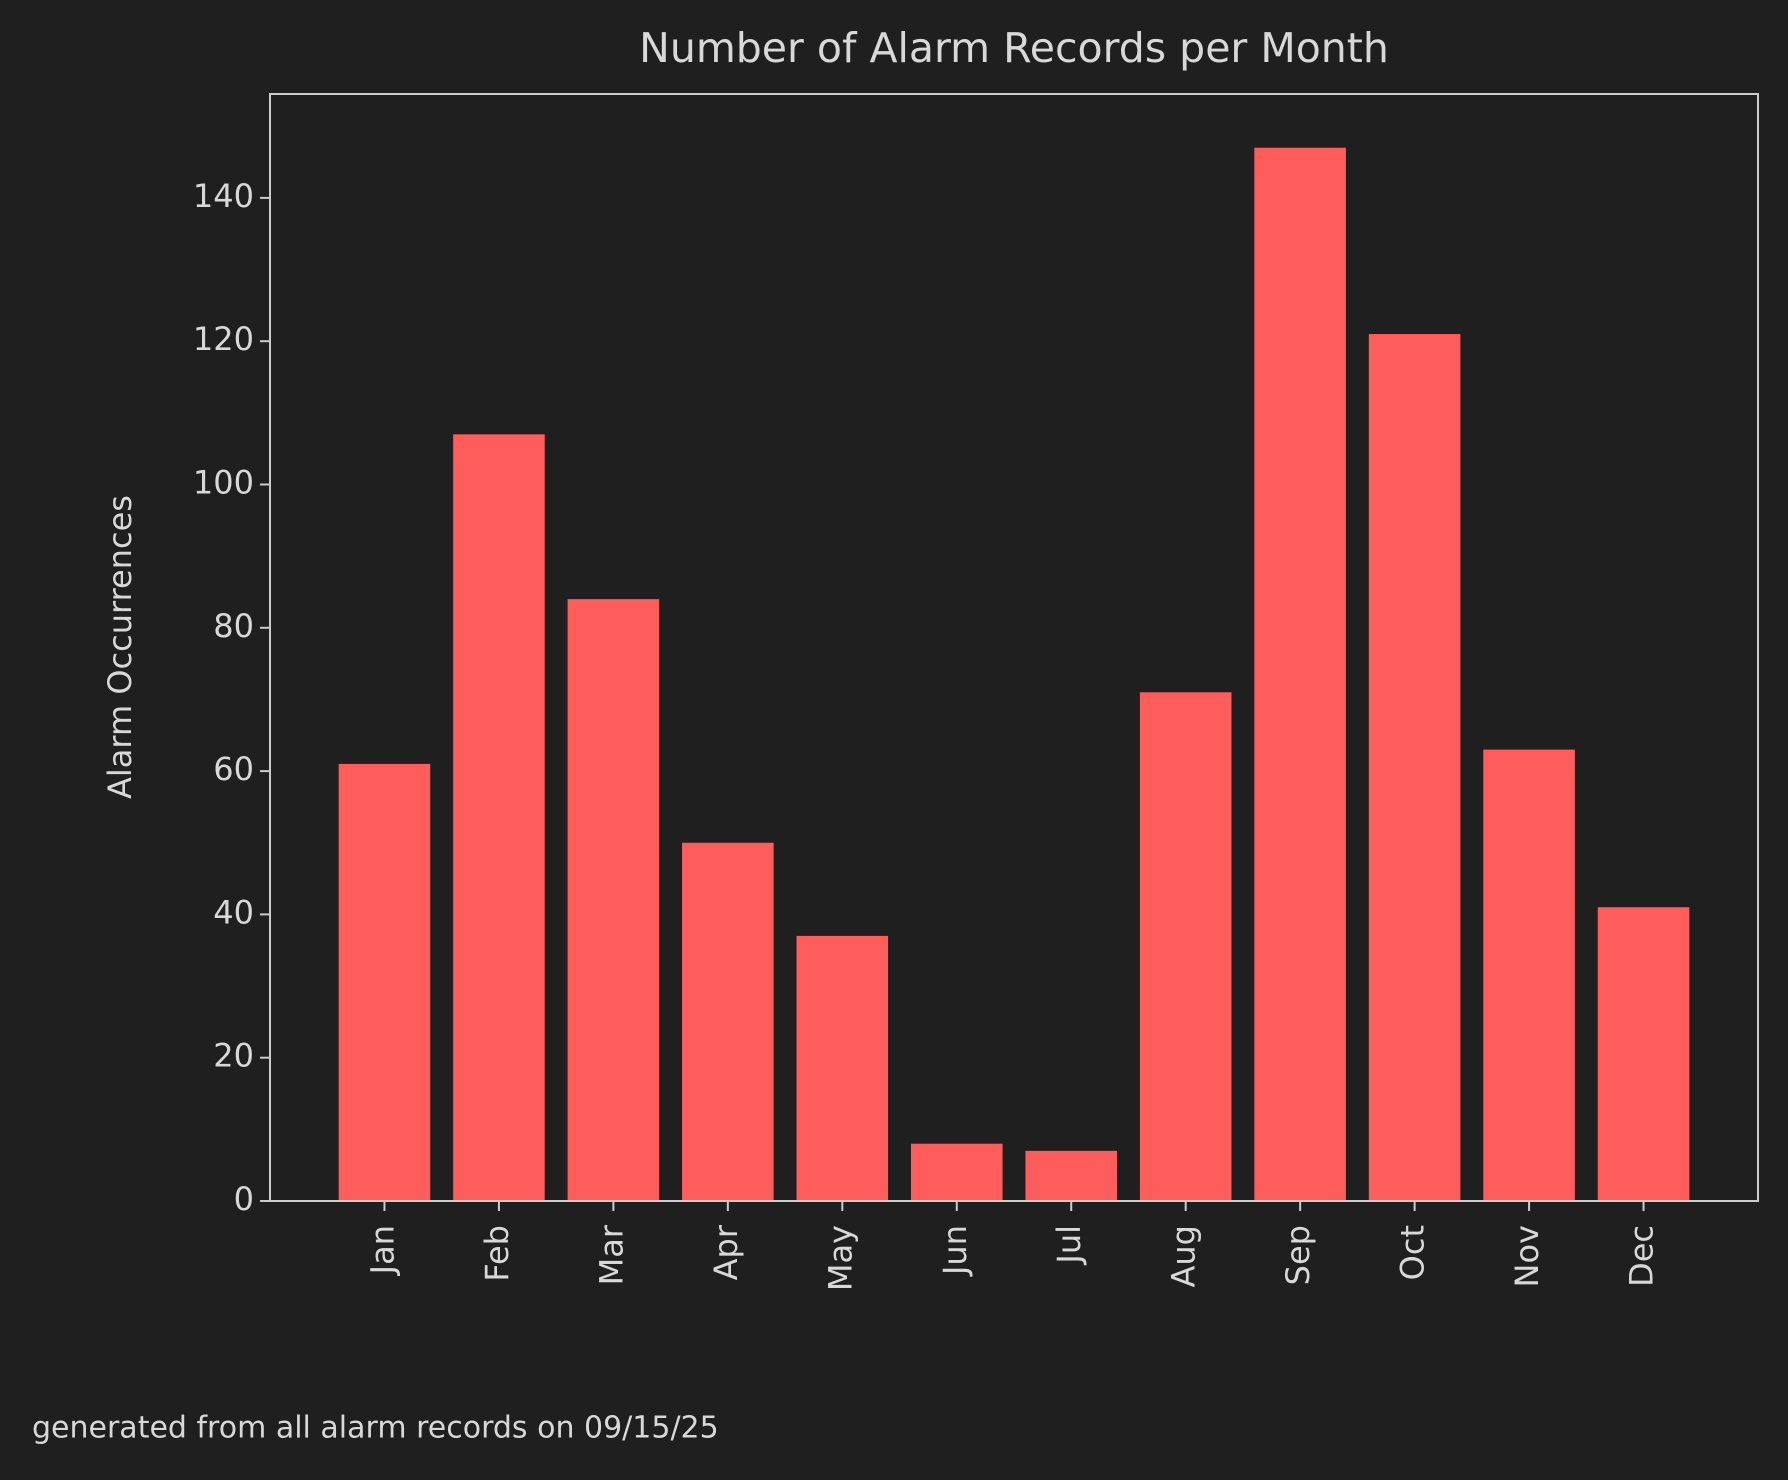 Image resolution: width=1788 pixels, height=1480 pixels. Describe the element at coordinates (382, 1250) in the screenshot. I see `x-tick-label: Jan` at that location.